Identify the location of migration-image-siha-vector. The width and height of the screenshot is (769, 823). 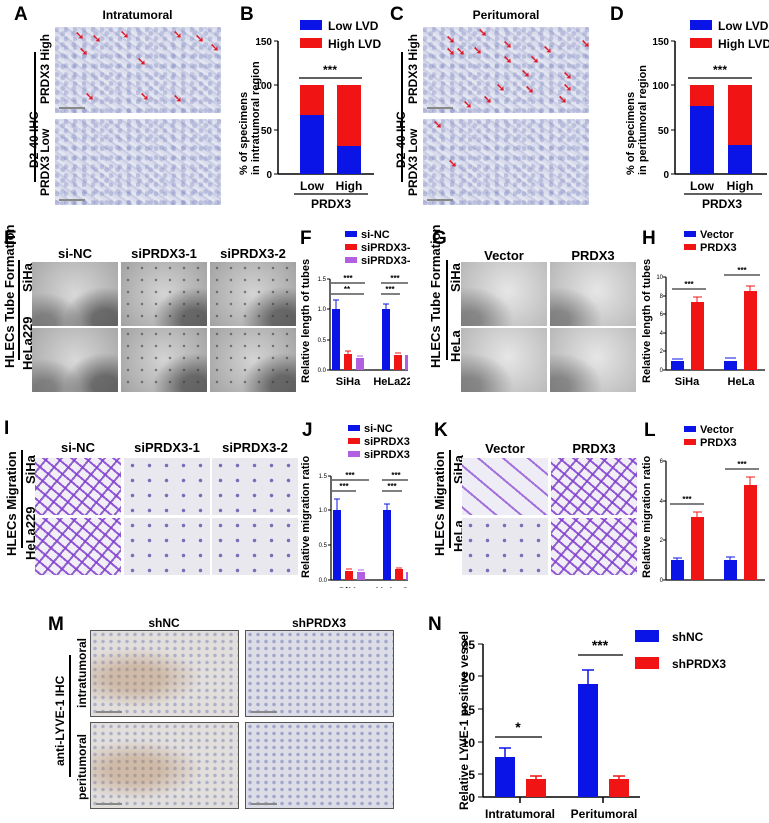
(505, 486).